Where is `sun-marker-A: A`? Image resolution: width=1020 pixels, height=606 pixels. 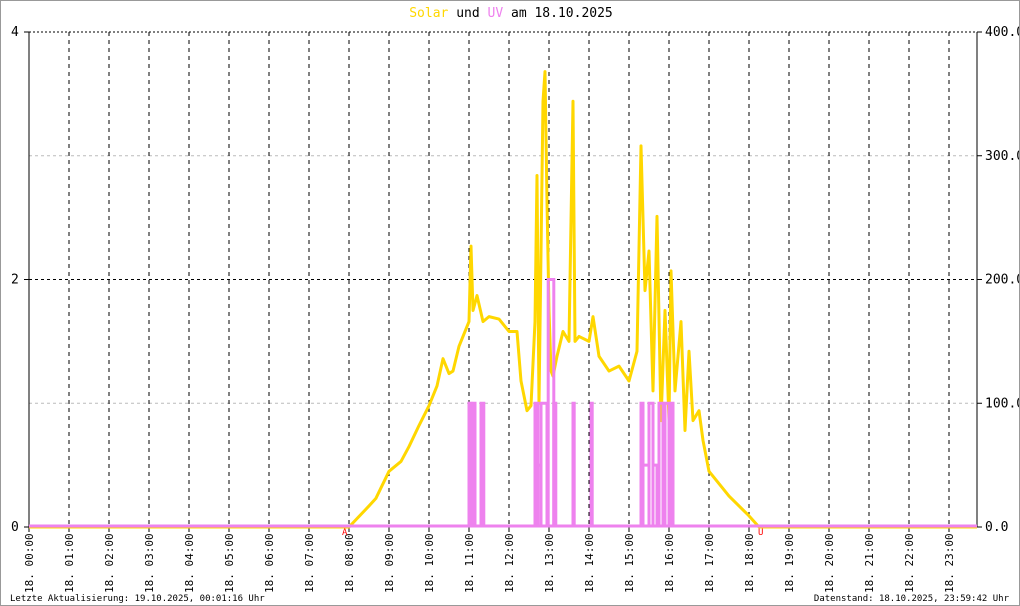
sun-marker-A: A is located at coordinates (345, 533).